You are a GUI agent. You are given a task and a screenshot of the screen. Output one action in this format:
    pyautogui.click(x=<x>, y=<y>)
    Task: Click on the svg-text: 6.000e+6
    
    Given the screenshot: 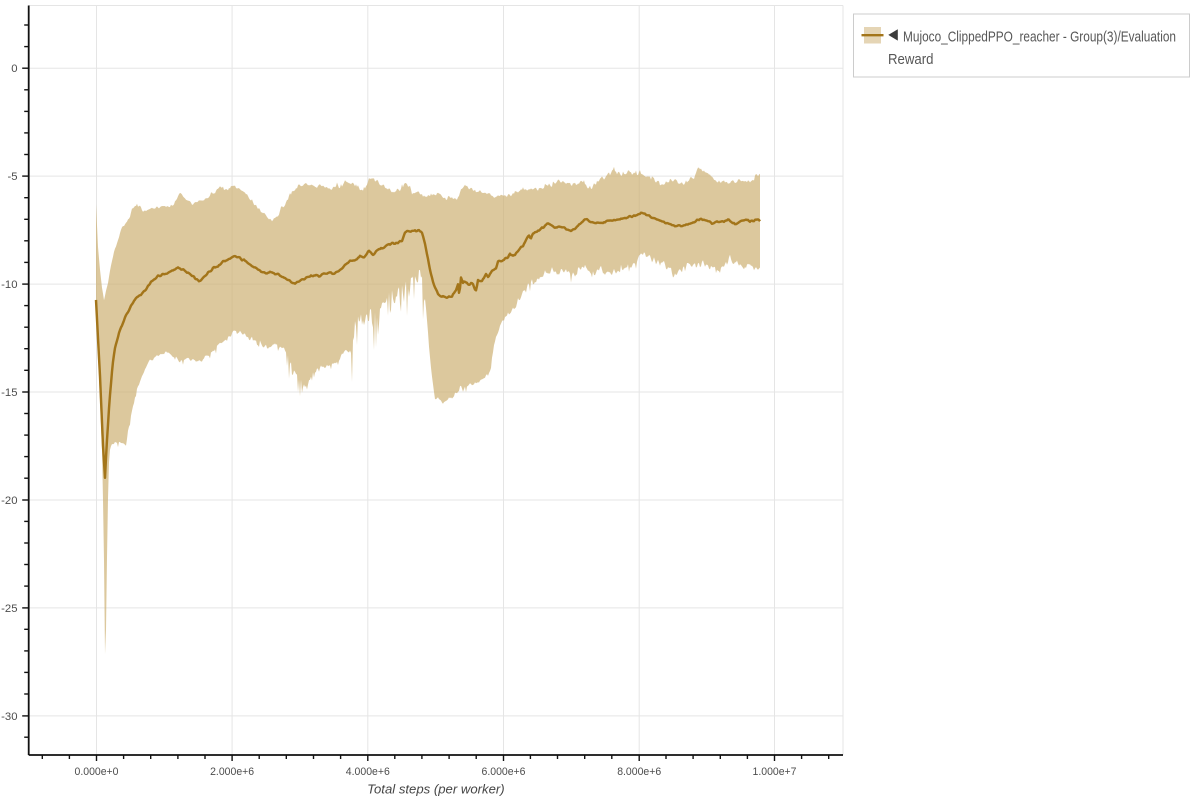 What is the action you would take?
    pyautogui.click(x=504, y=772)
    